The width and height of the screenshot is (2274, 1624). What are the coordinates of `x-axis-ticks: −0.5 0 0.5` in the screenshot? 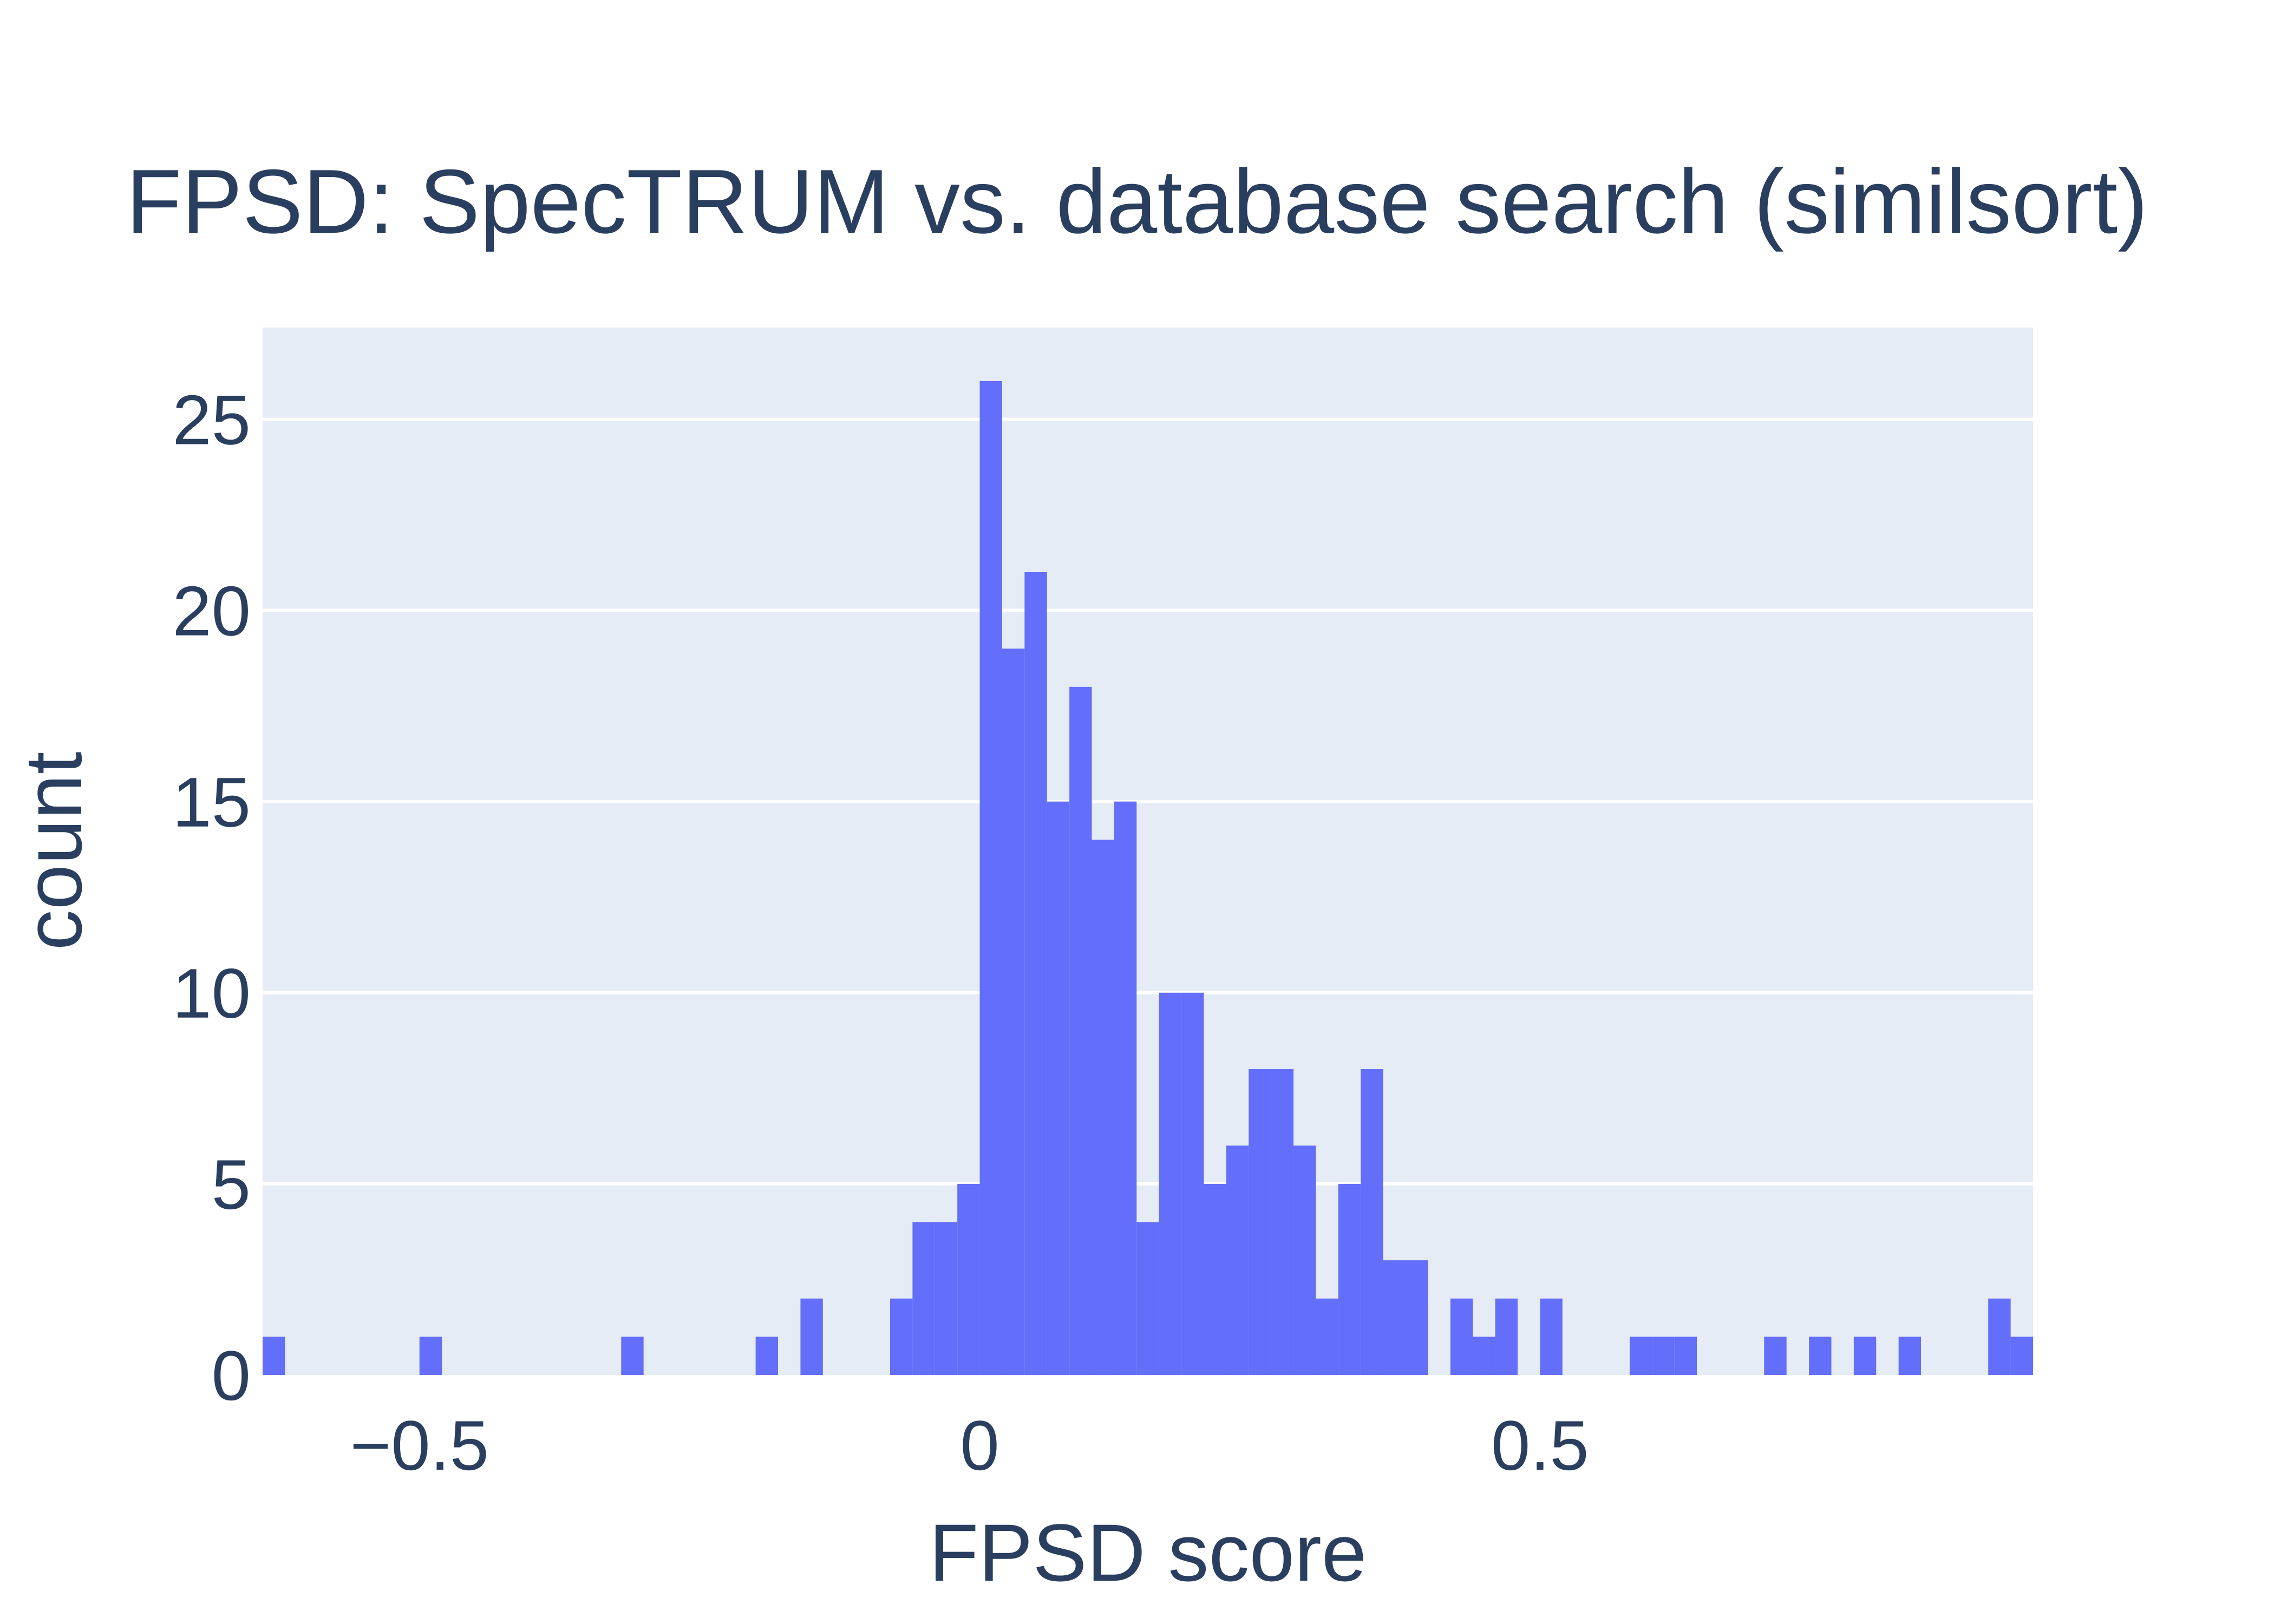 It's located at (970, 1445).